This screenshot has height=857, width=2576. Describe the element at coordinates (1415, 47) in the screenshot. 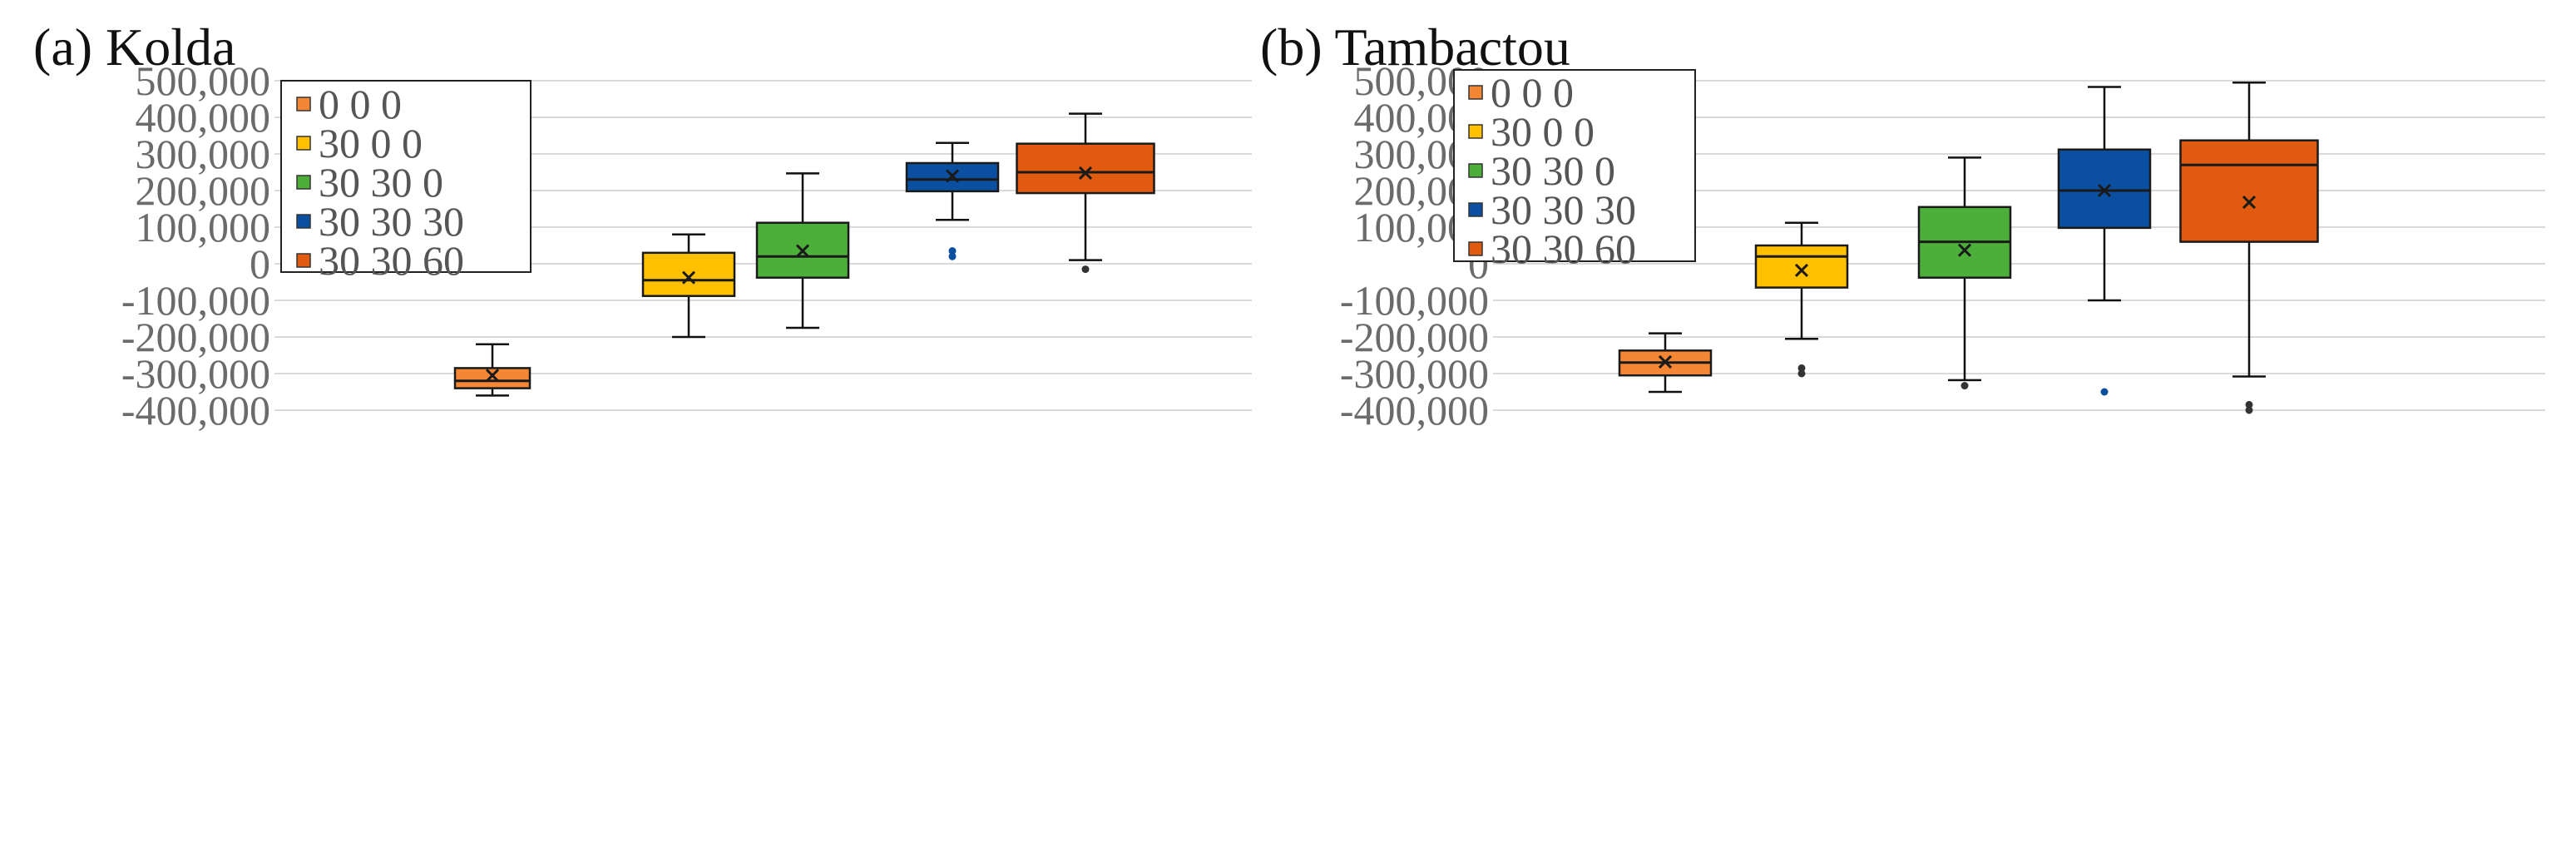

I see `panel-title-tambactou: (b) Tambactou` at that location.